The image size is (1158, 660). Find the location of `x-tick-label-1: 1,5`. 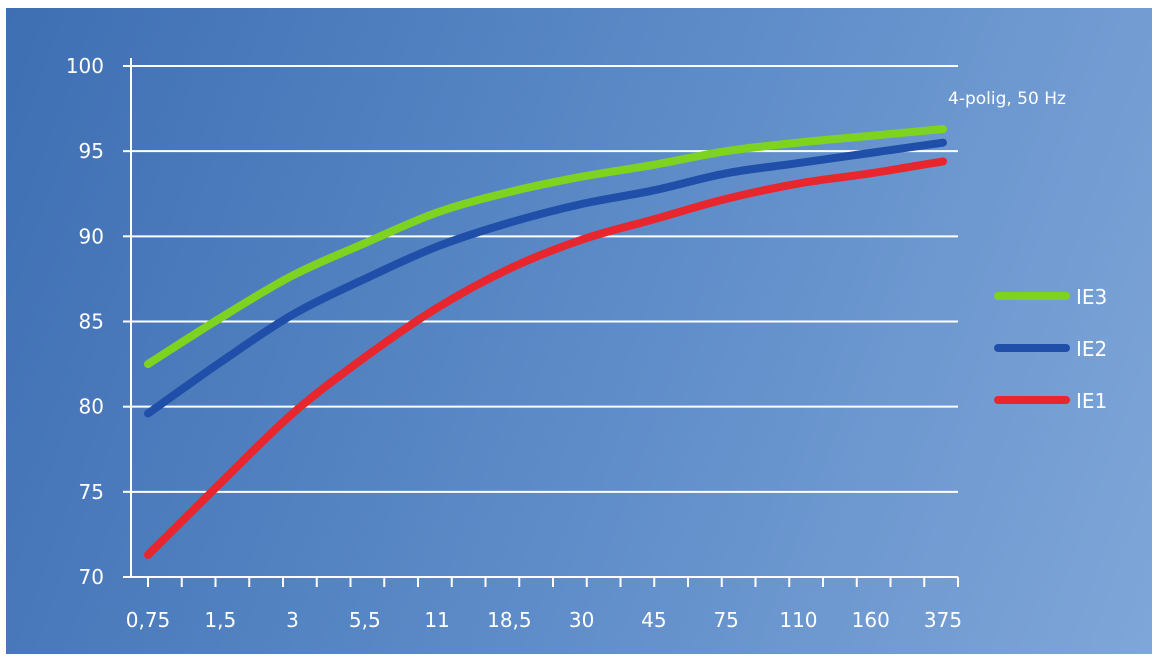

x-tick-label-1: 1,5 is located at coordinates (220, 620).